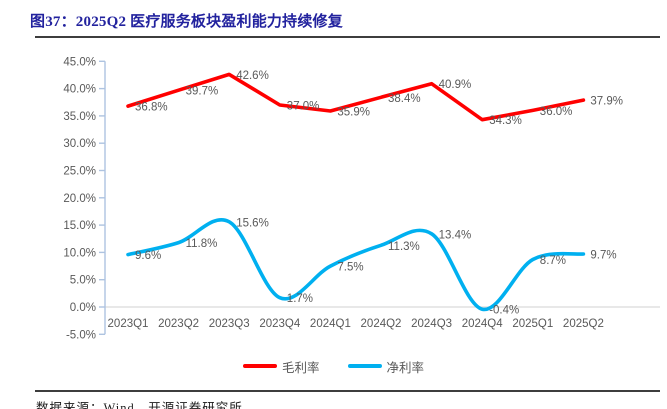  Describe the element at coordinates (83, 308) in the screenshot. I see `y-axis-tick-label: 0.0%` at that location.